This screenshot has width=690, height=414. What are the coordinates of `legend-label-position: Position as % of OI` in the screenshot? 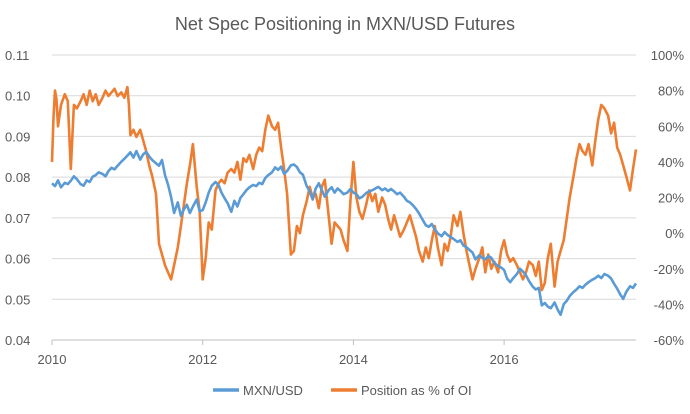 It's located at (416, 390).